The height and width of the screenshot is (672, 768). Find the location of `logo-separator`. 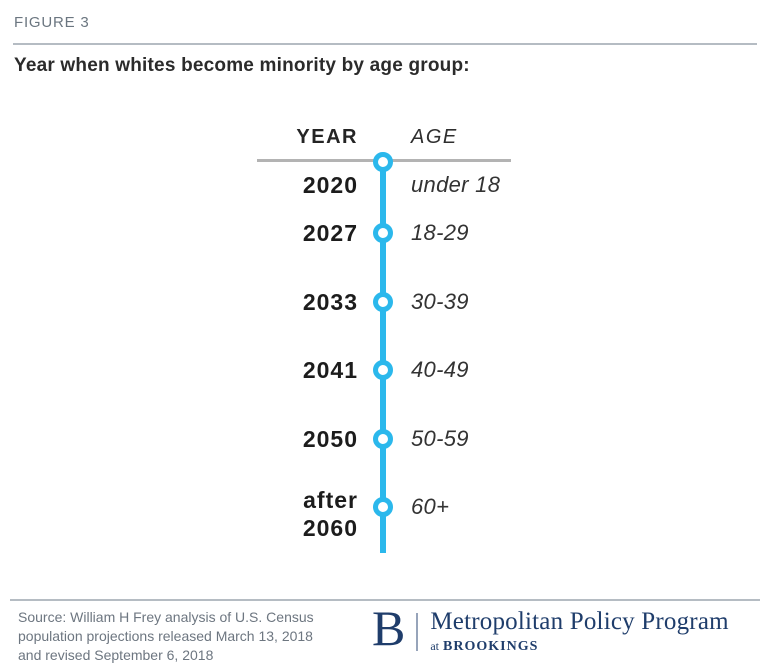

logo-separator is located at coordinates (417, 632).